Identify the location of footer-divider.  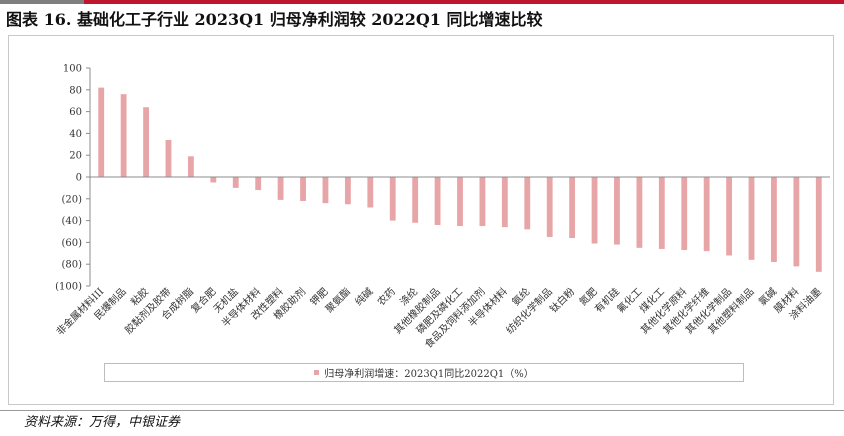
(422, 410).